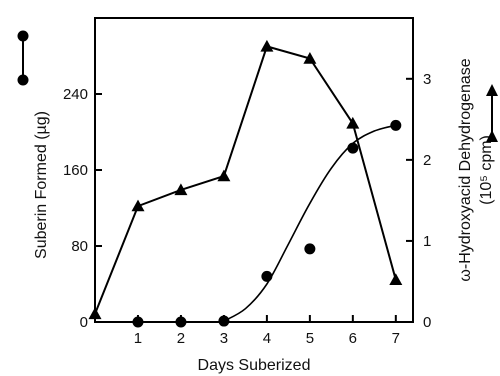 The width and height of the screenshot is (500, 376). What do you see at coordinates (41, 185) in the screenshot?
I see `left-axis-label: Suberin Formed (µg)` at bounding box center [41, 185].